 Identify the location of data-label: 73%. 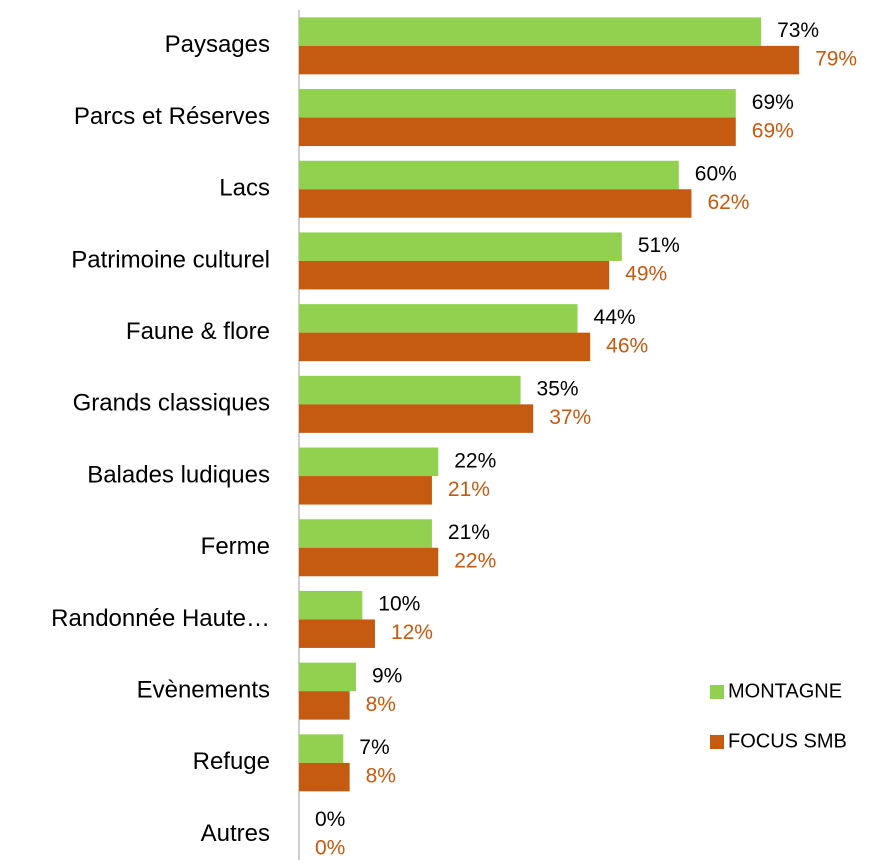
(798, 30).